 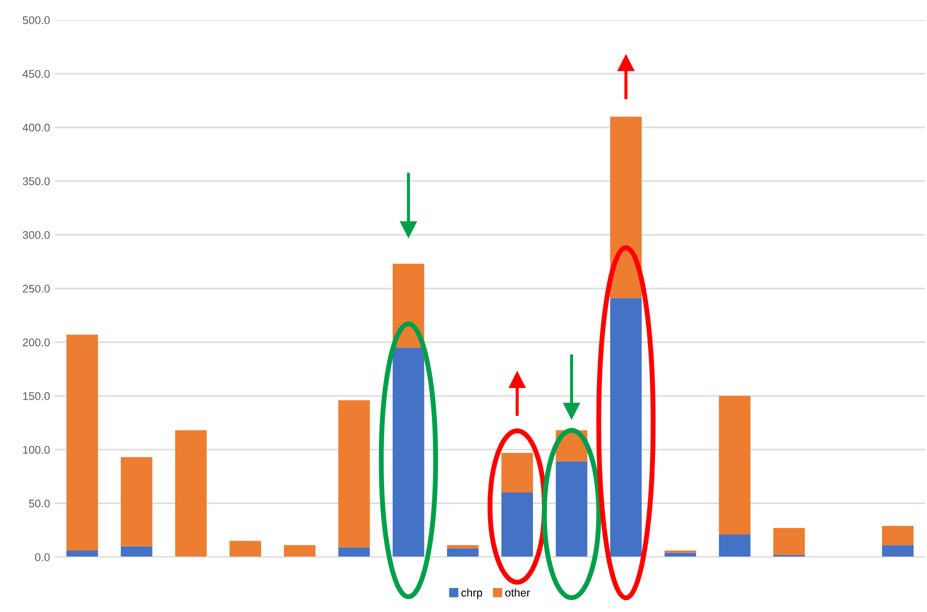 I want to click on y-tick-label: 200.0, so click(x=36, y=342).